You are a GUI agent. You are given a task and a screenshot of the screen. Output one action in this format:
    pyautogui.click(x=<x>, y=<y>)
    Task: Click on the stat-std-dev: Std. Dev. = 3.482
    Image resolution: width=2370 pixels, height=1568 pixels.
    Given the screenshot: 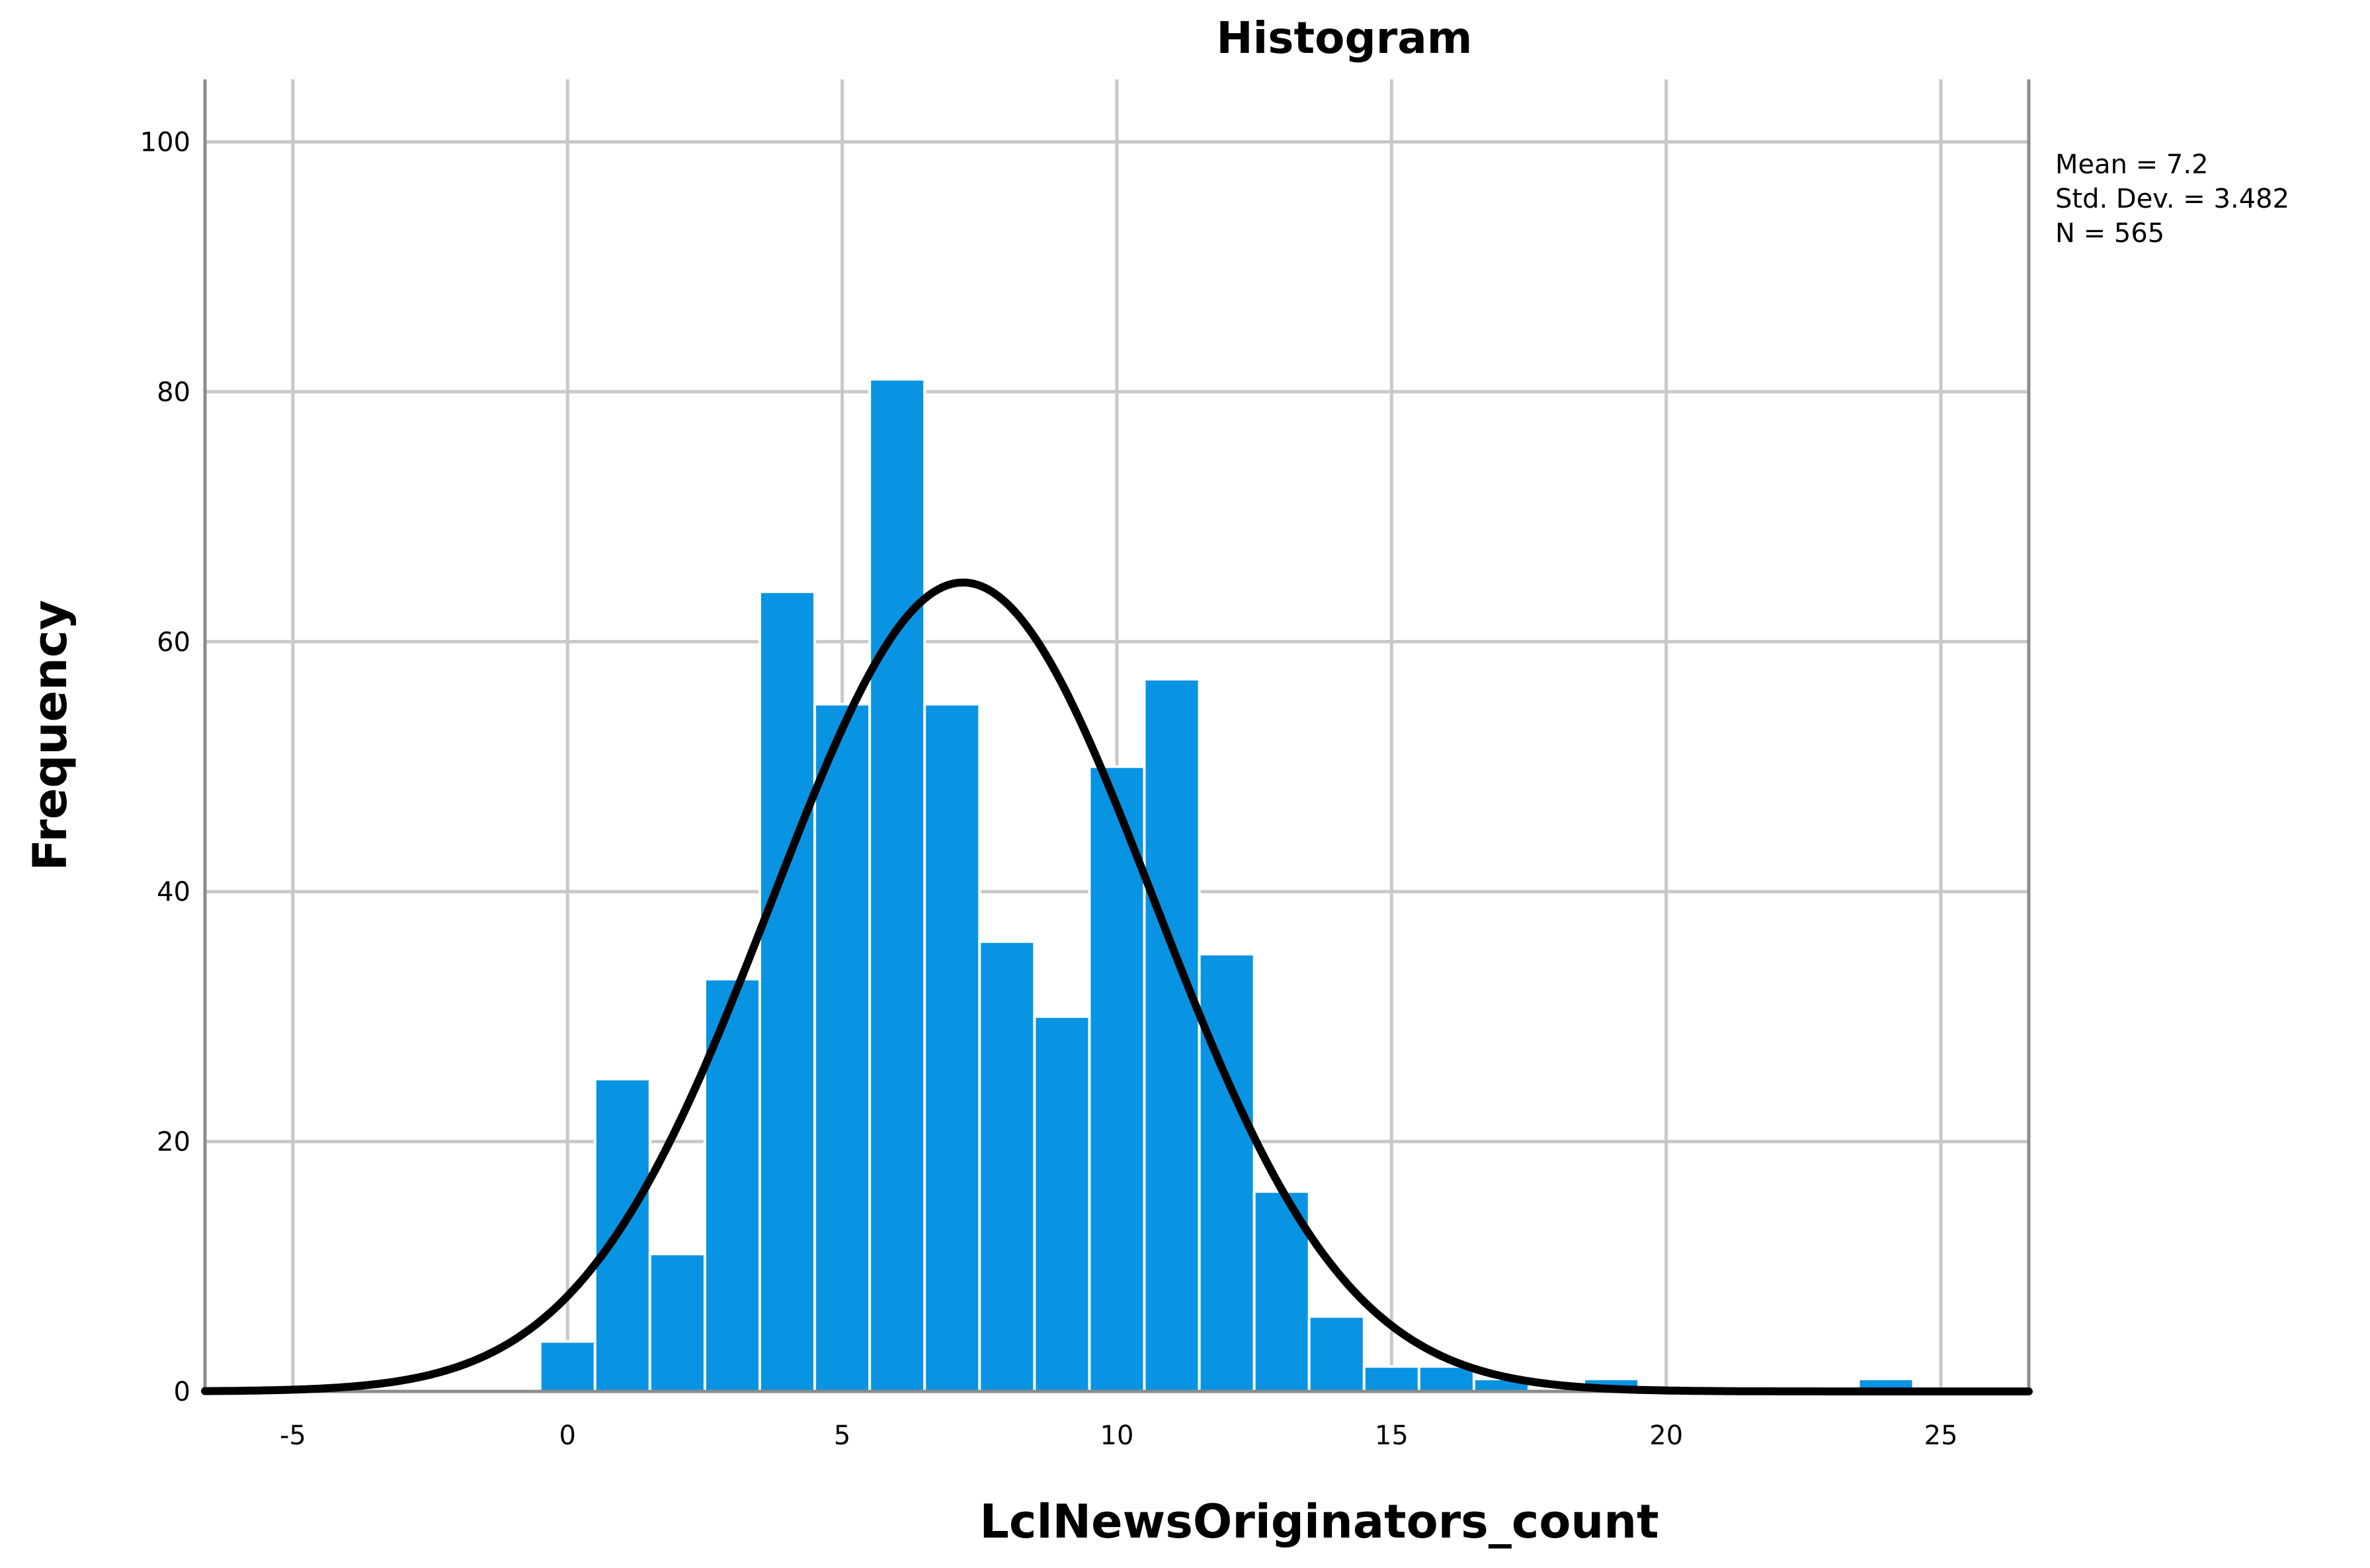 What is the action you would take?
    pyautogui.click(x=2172, y=199)
    